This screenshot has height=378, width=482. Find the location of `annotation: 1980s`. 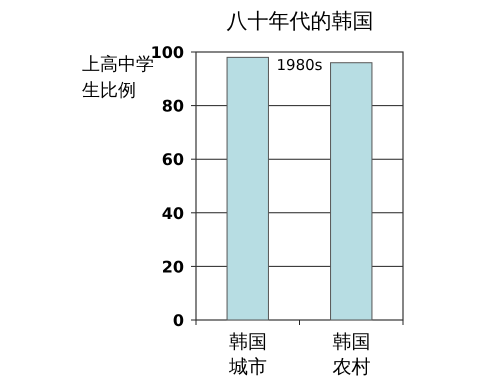

annotation: 1980s is located at coordinates (299, 65).